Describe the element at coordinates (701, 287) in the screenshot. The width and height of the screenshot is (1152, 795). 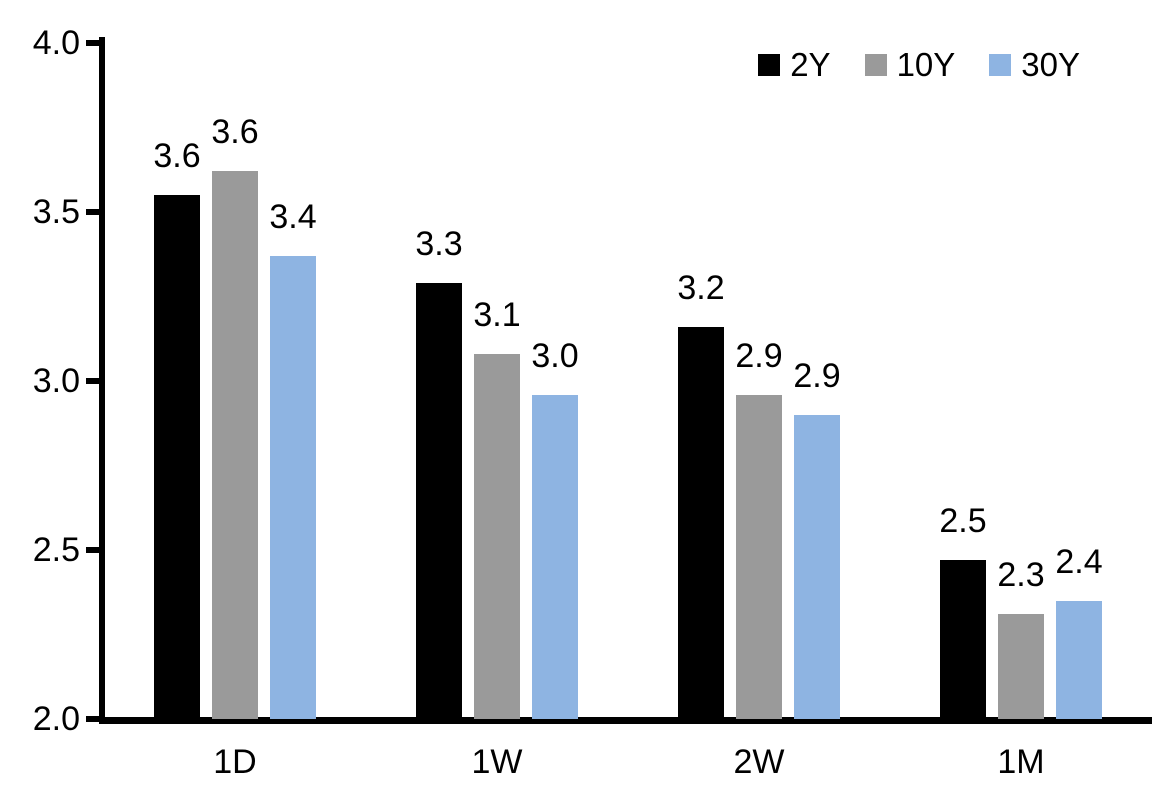
I see `value-label-2Y-2W: 3.2` at that location.